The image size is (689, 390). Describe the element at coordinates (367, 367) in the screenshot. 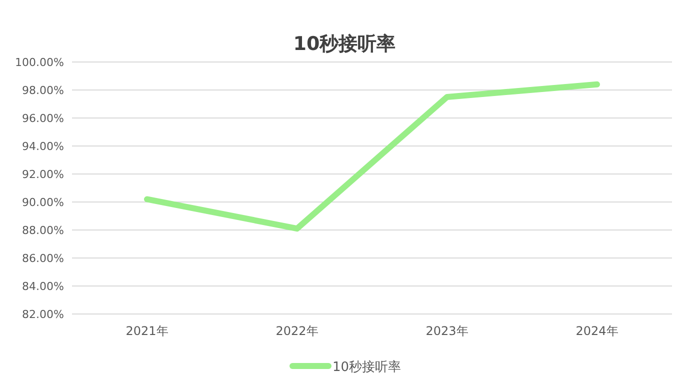

I see `legend-label: 10秒接听率` at that location.